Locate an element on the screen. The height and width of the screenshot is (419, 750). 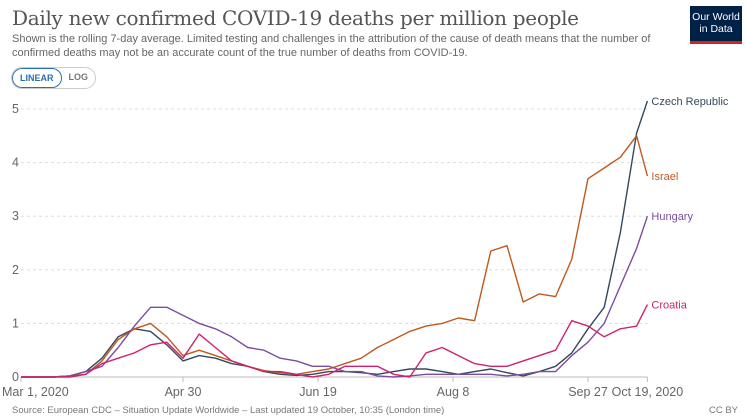
y-tick-label: 4 is located at coordinates (15, 163).